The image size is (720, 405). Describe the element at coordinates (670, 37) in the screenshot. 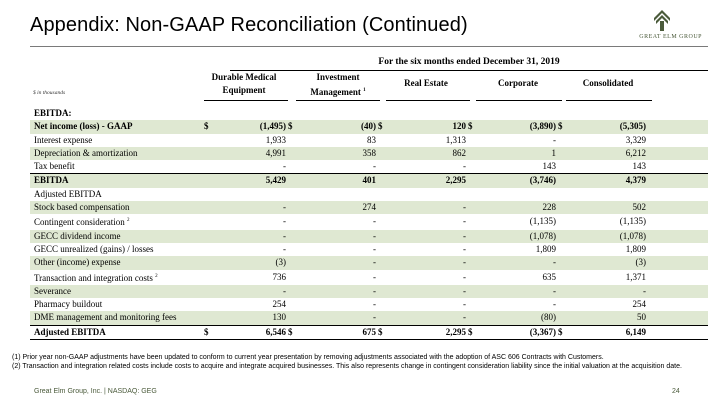

I see `logo-text: GREAT ELM GROUP` at that location.